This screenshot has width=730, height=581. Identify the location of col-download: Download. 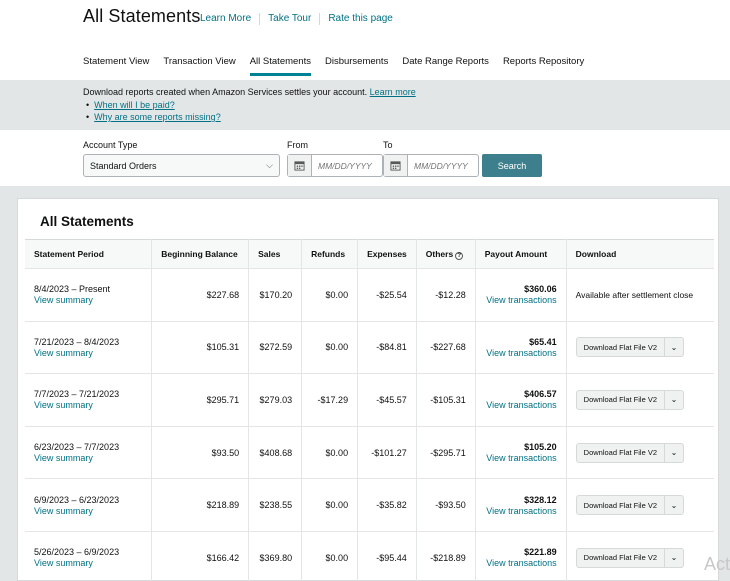
(640, 254).